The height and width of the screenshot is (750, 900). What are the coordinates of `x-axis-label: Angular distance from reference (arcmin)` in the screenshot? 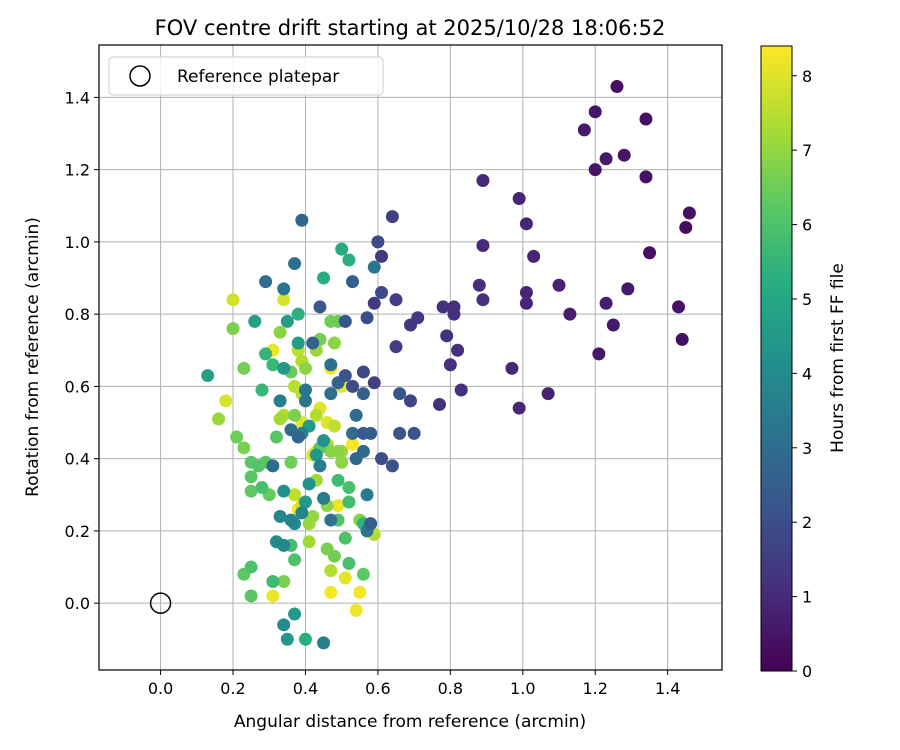 It's located at (410, 722).